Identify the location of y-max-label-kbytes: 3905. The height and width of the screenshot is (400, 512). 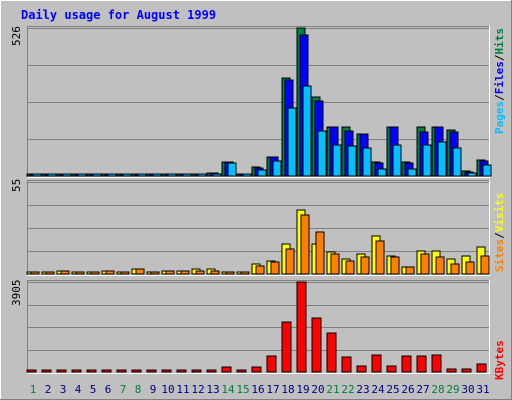
(16, 293).